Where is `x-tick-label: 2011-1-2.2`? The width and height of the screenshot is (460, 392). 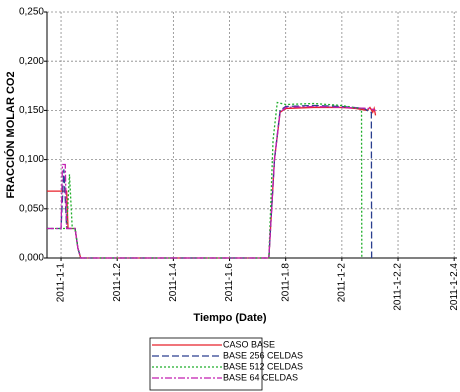
x-tick-label: 2011-1-2.2 is located at coordinates (398, 287).